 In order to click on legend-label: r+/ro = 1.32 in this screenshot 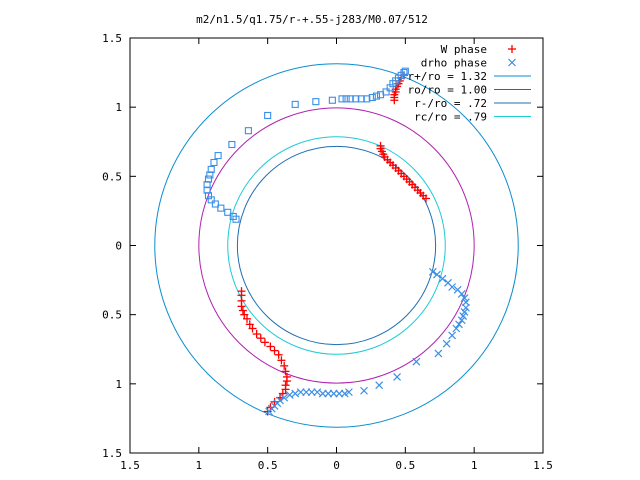, I will do `click(447, 76)`.